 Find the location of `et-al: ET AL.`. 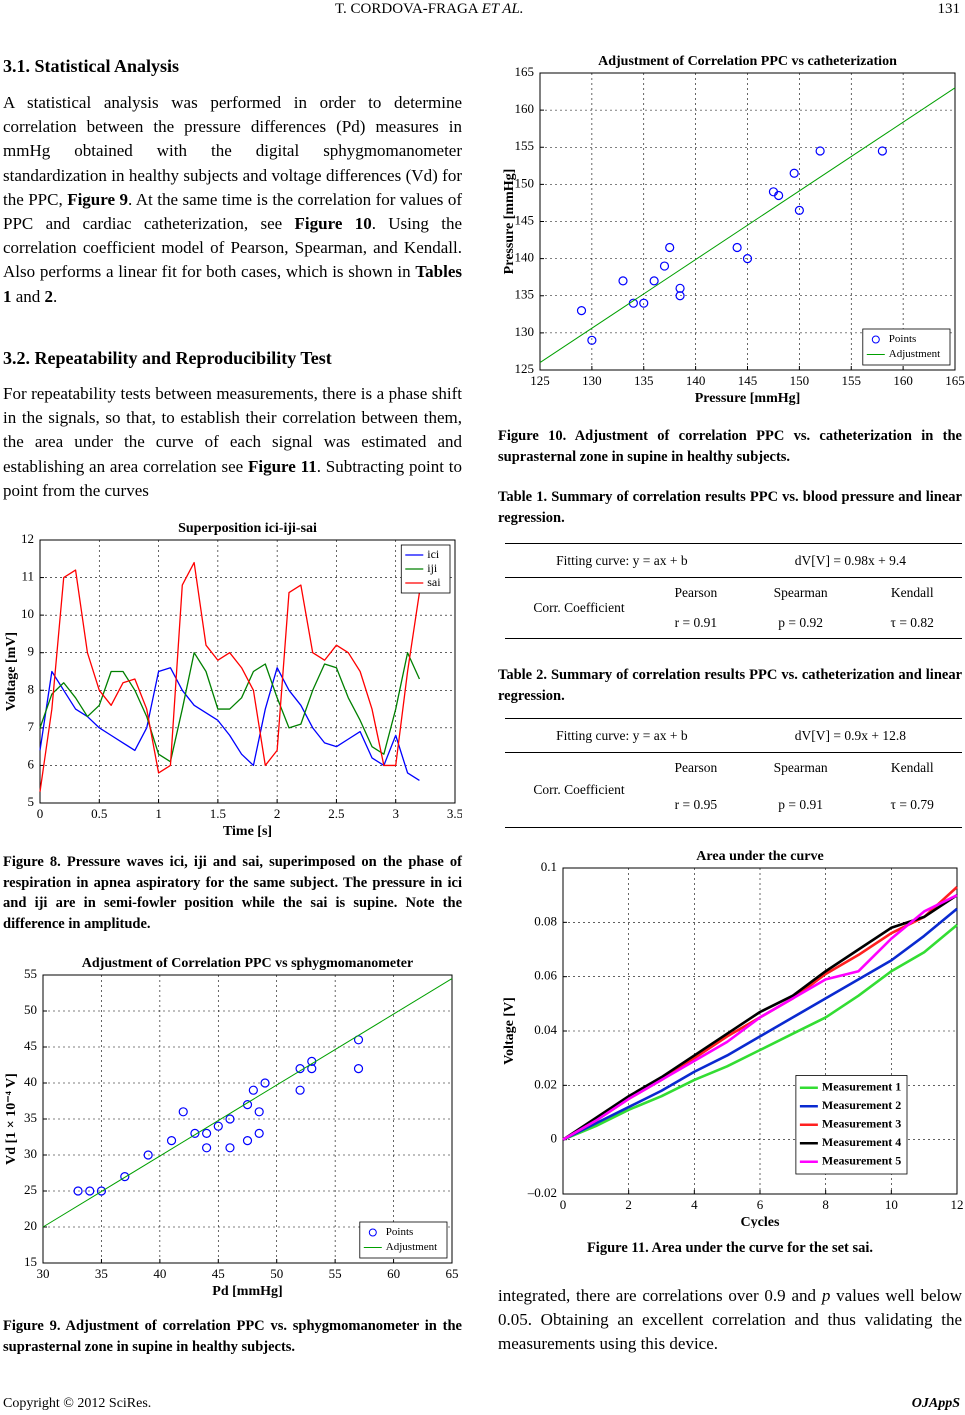

et-al: ET AL. is located at coordinates (502, 9).